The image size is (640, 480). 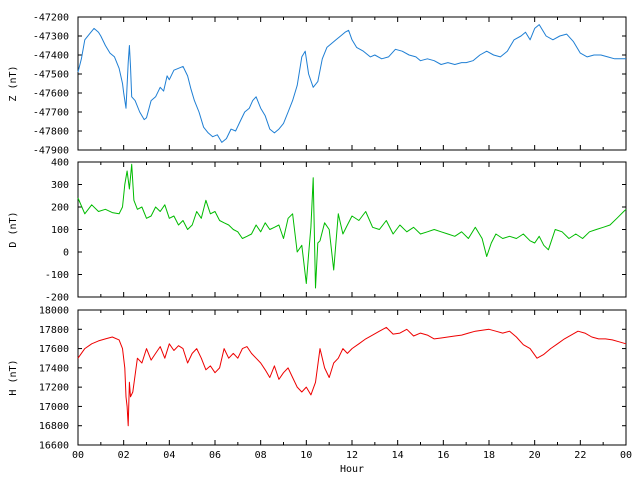 I want to click on y-tick-label: -100, so click(x=57, y=275).